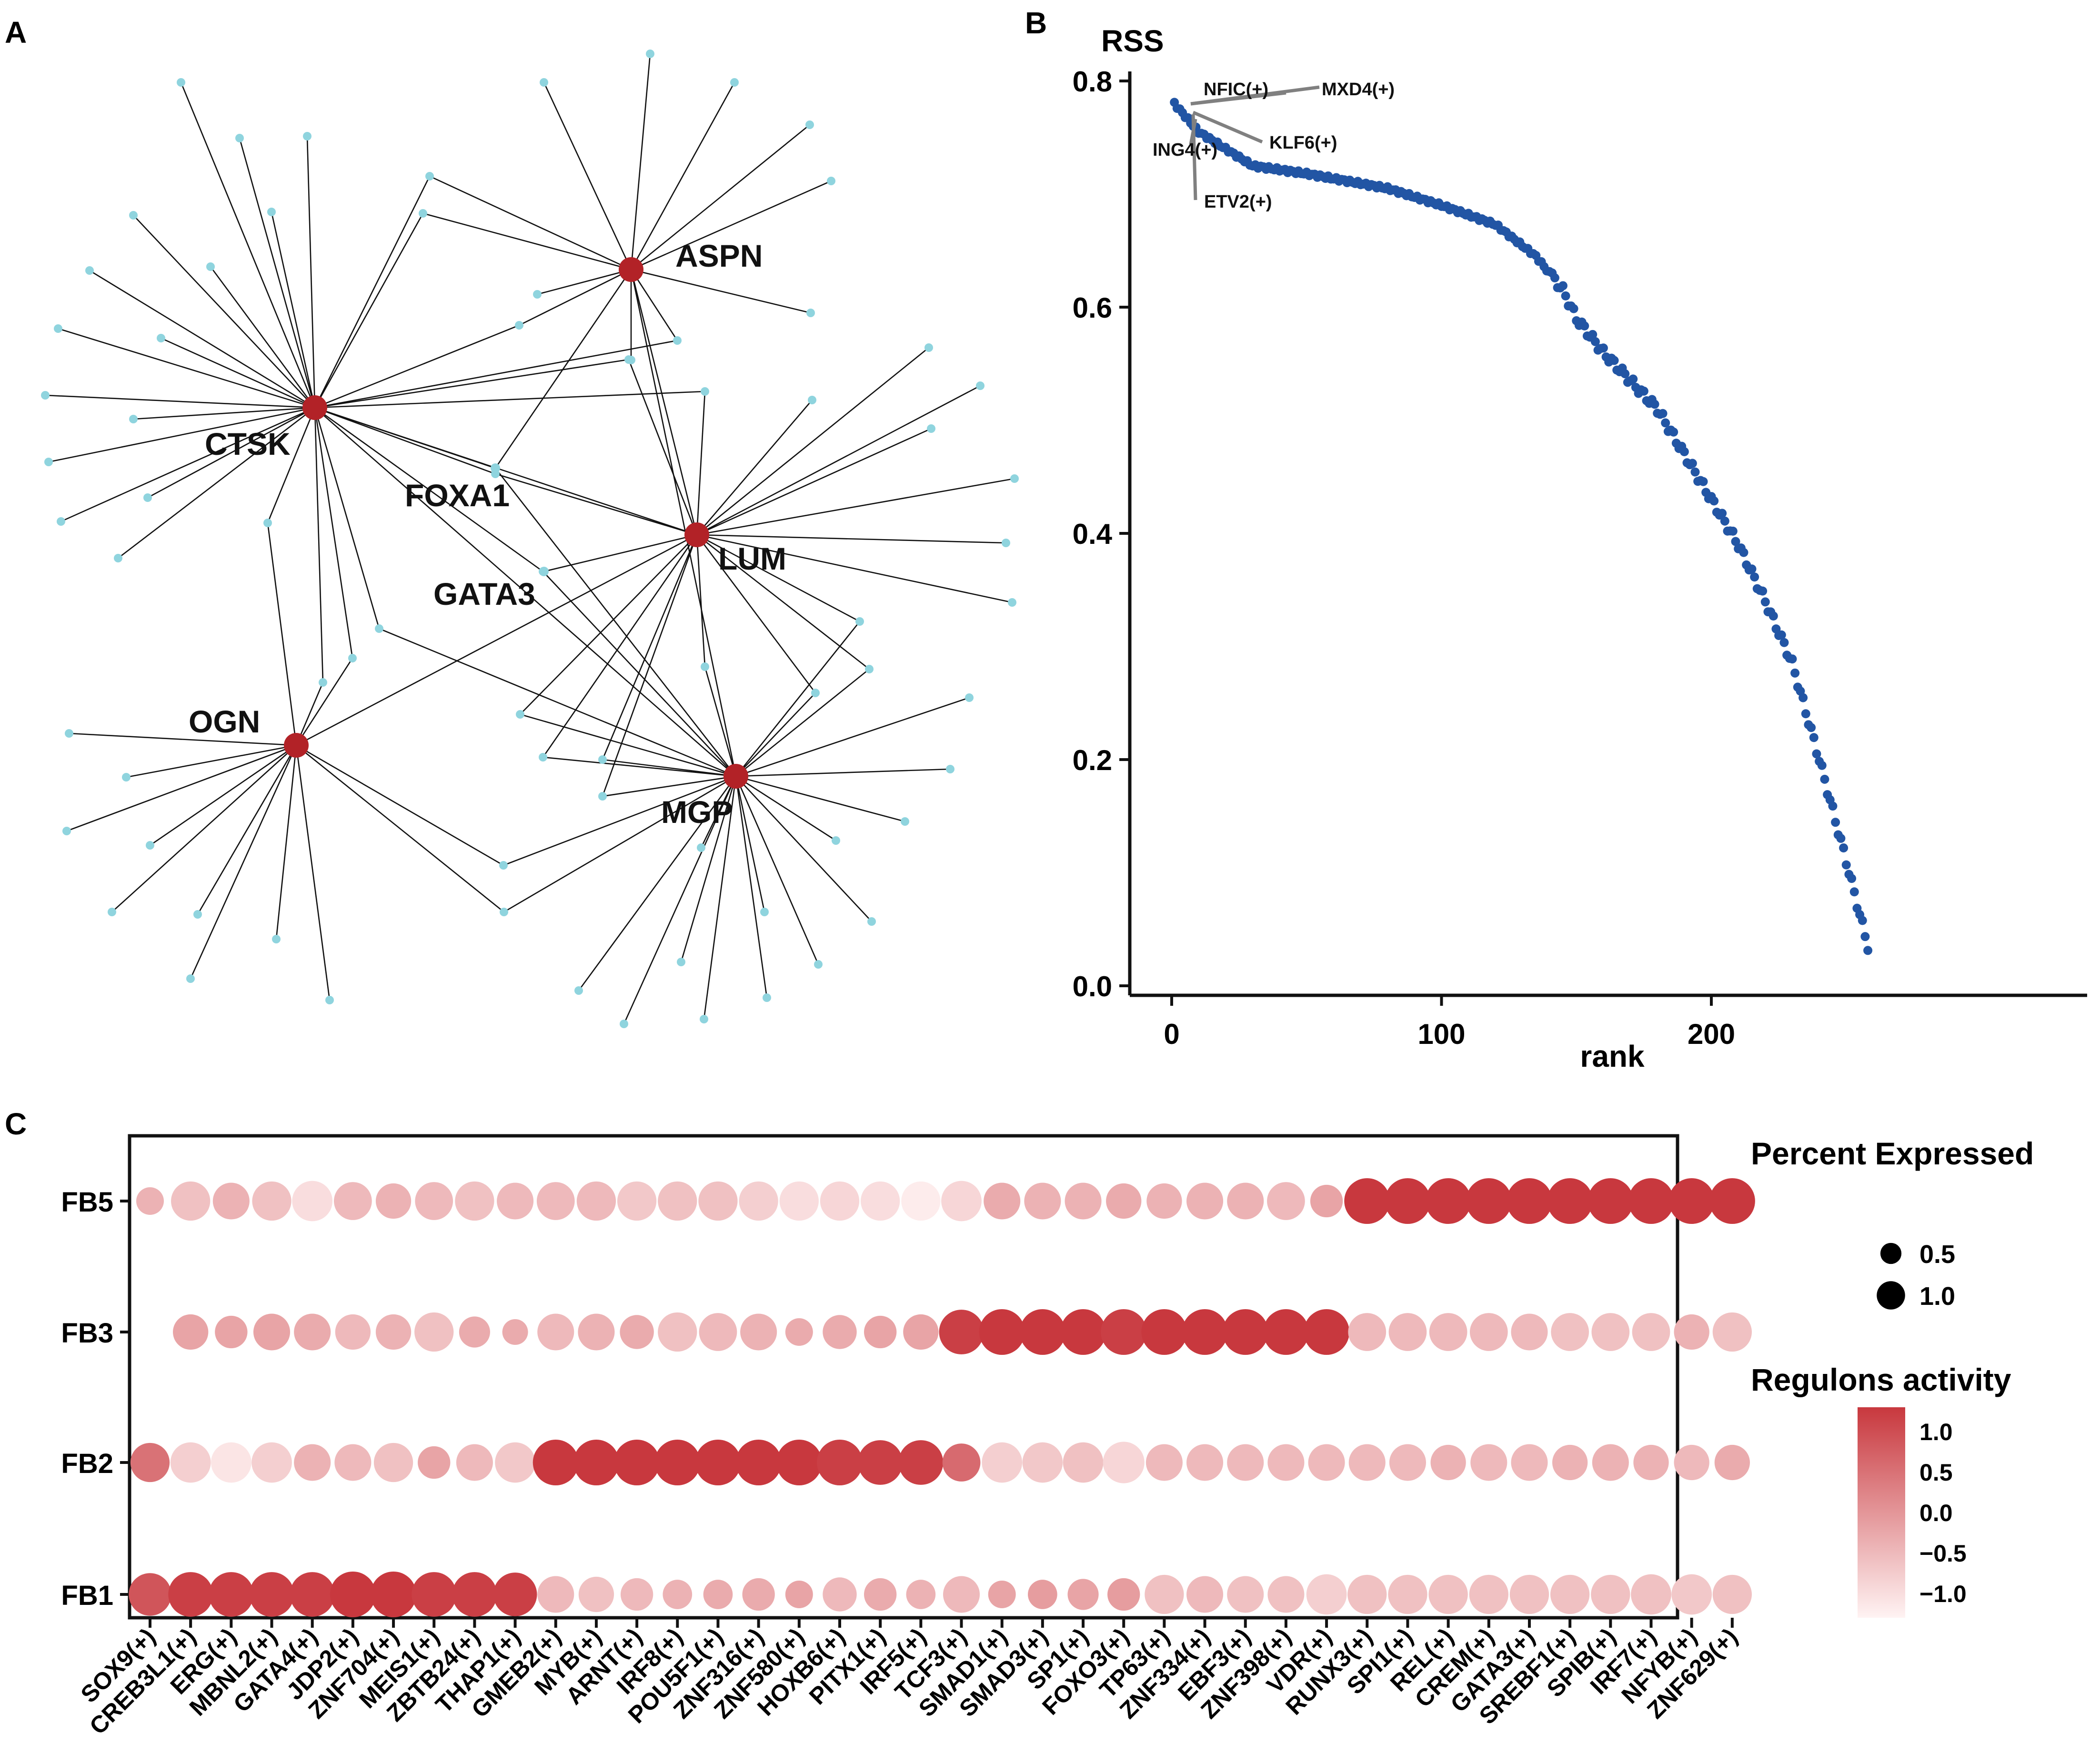  I want to click on rss-y-tick-label: 0.0, so click(1092, 986).